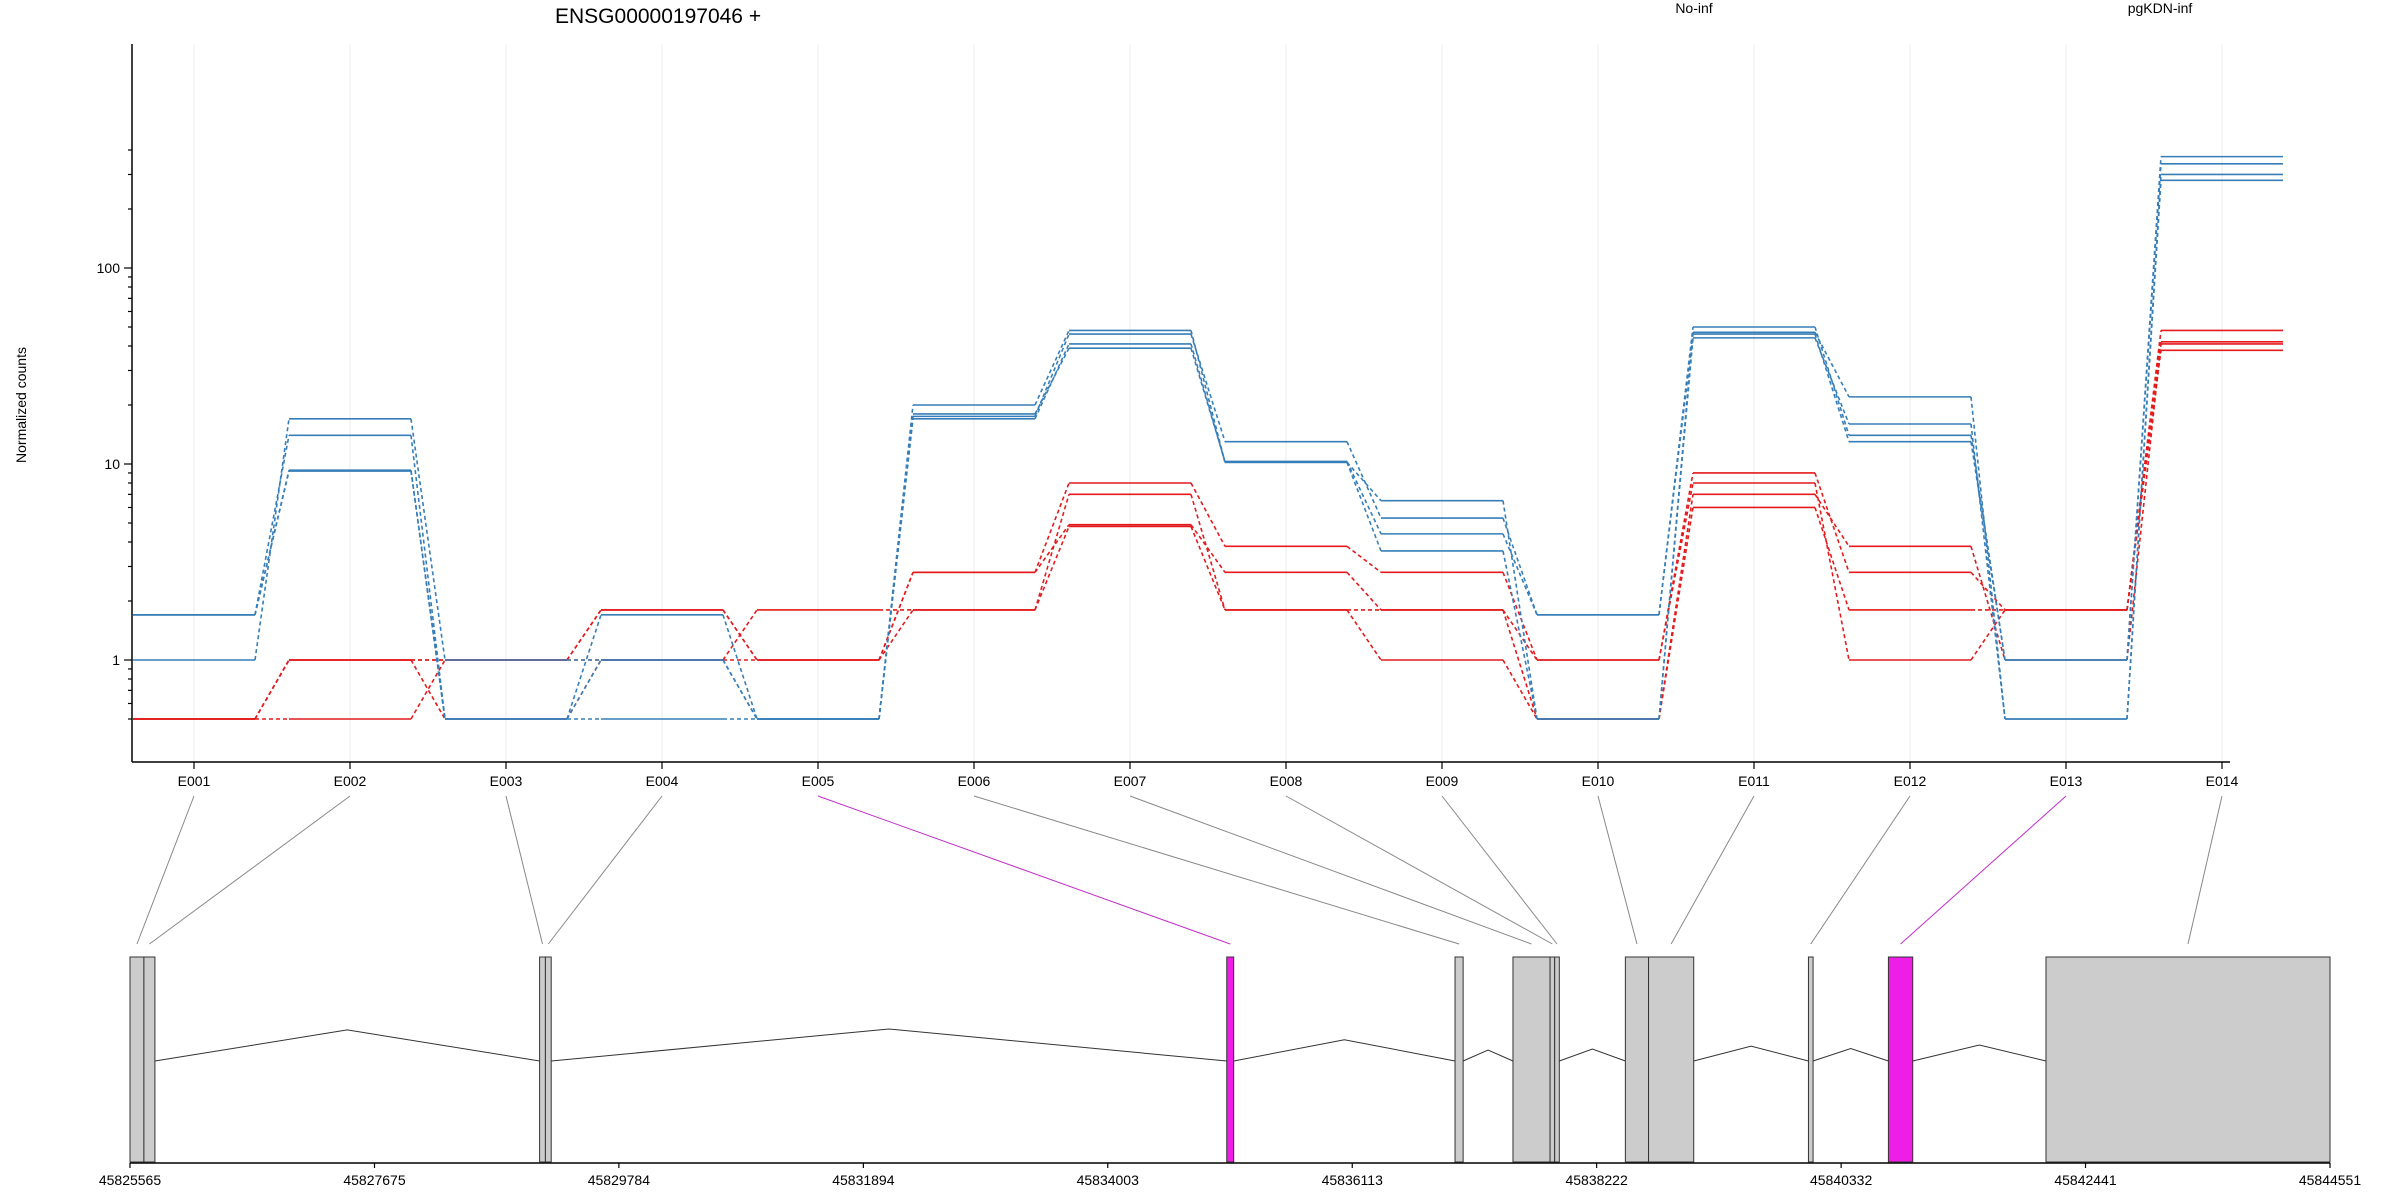 Image resolution: width=2400 pixels, height=1200 pixels. I want to click on series-7-link-e001, so click(272, 543).